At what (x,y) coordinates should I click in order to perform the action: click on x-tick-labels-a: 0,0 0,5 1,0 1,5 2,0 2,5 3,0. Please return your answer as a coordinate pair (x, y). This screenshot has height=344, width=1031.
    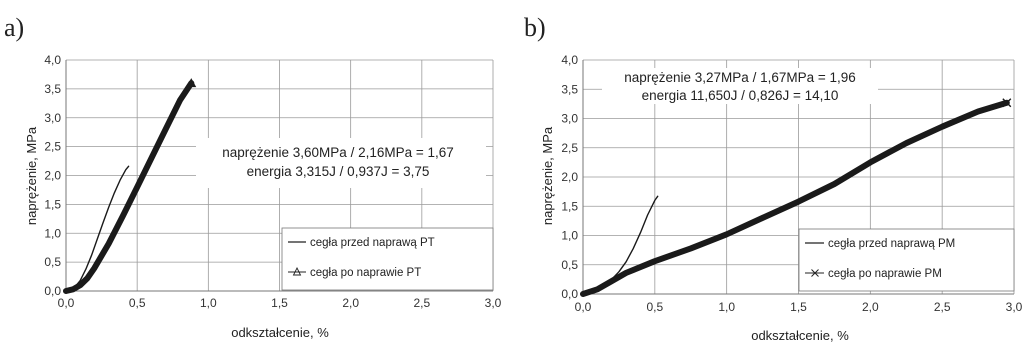
    Looking at the image, I should click on (280, 303).